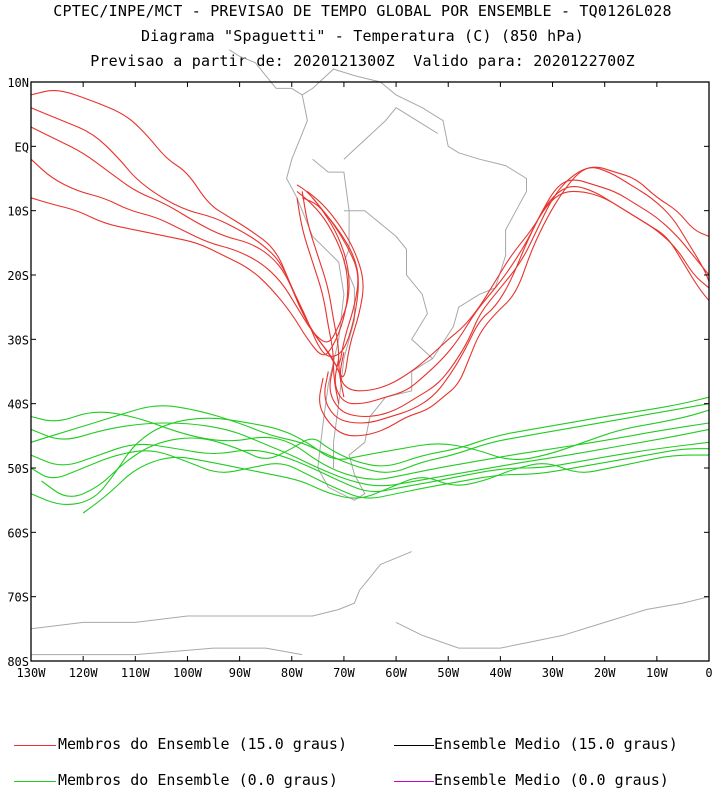 This screenshot has height=792, width=725. Describe the element at coordinates (202, 744) in the screenshot. I see `legend-label-members-15: Membros do Ensemble (15.0 graus)` at that location.